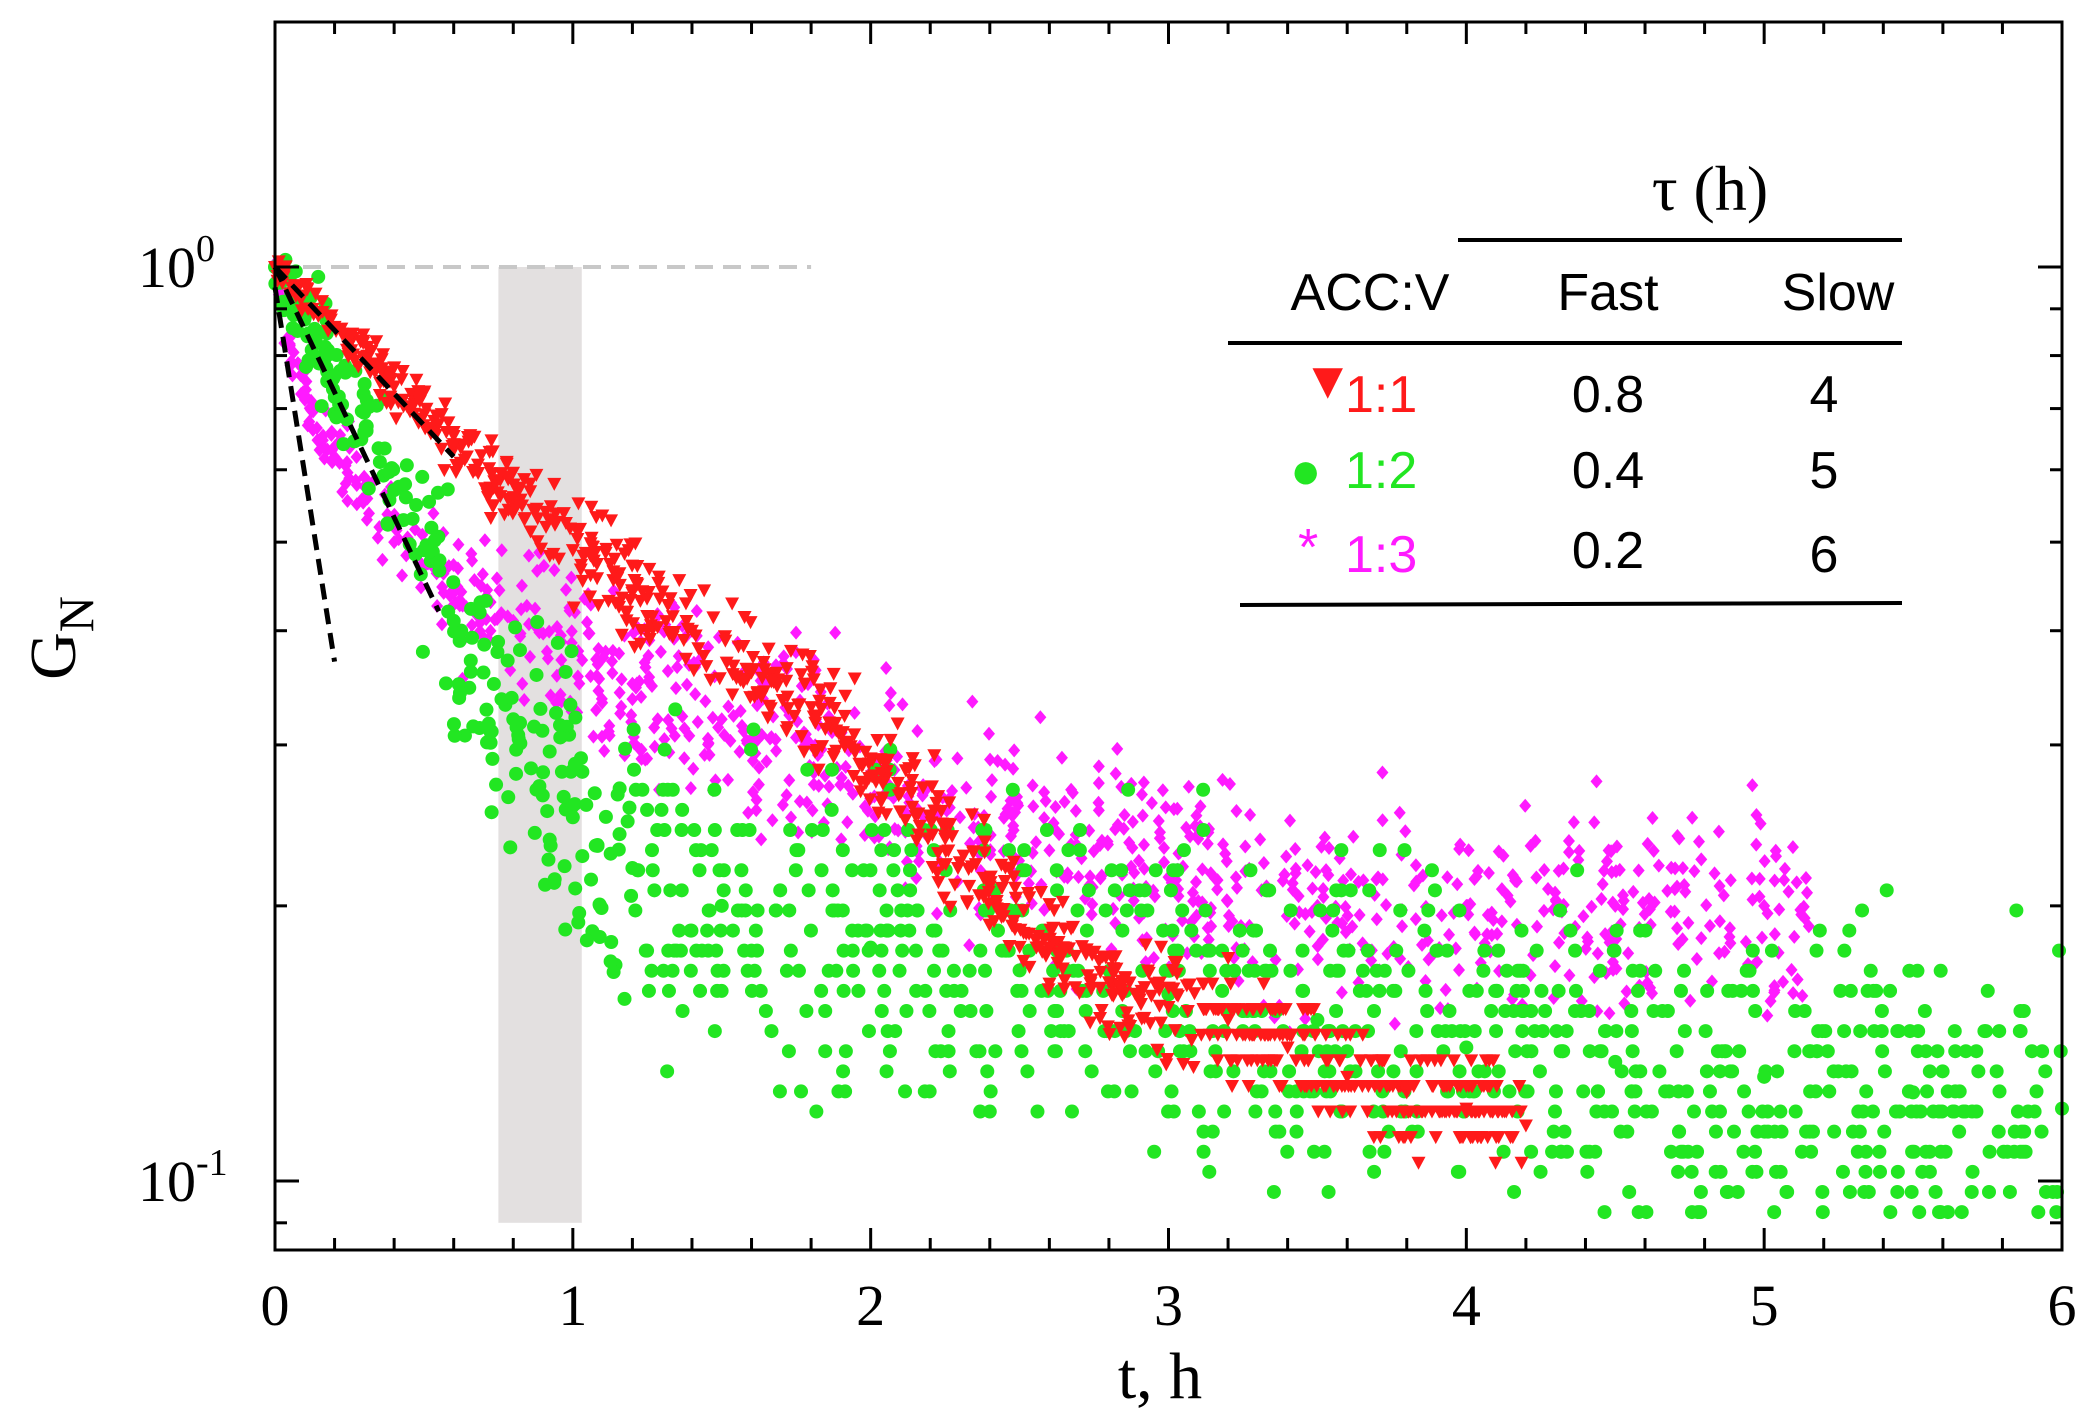 The width and height of the screenshot is (2089, 1423). I want to click on y-tick-labels: 100 10-1, so click(183, 721).